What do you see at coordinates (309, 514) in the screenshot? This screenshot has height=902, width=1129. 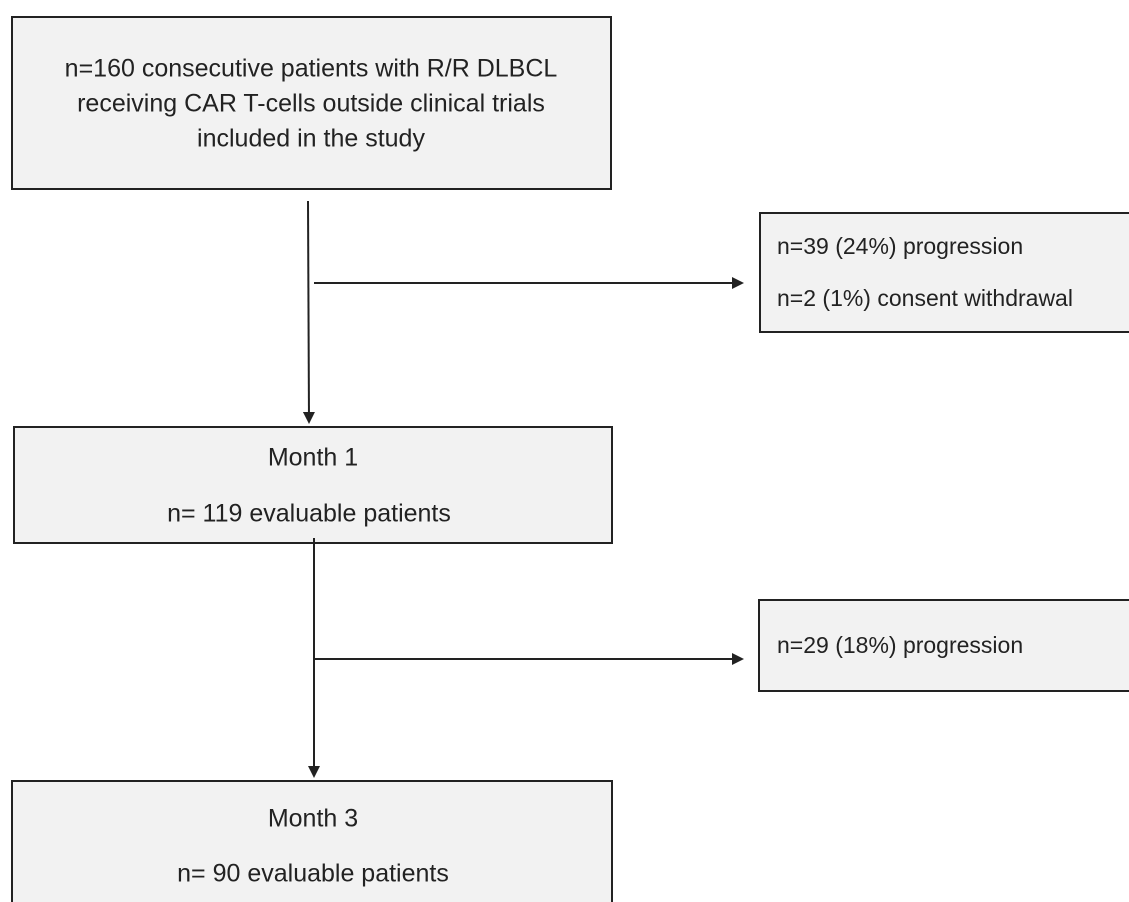 I see `node-text: n= 119 evaluable patients` at bounding box center [309, 514].